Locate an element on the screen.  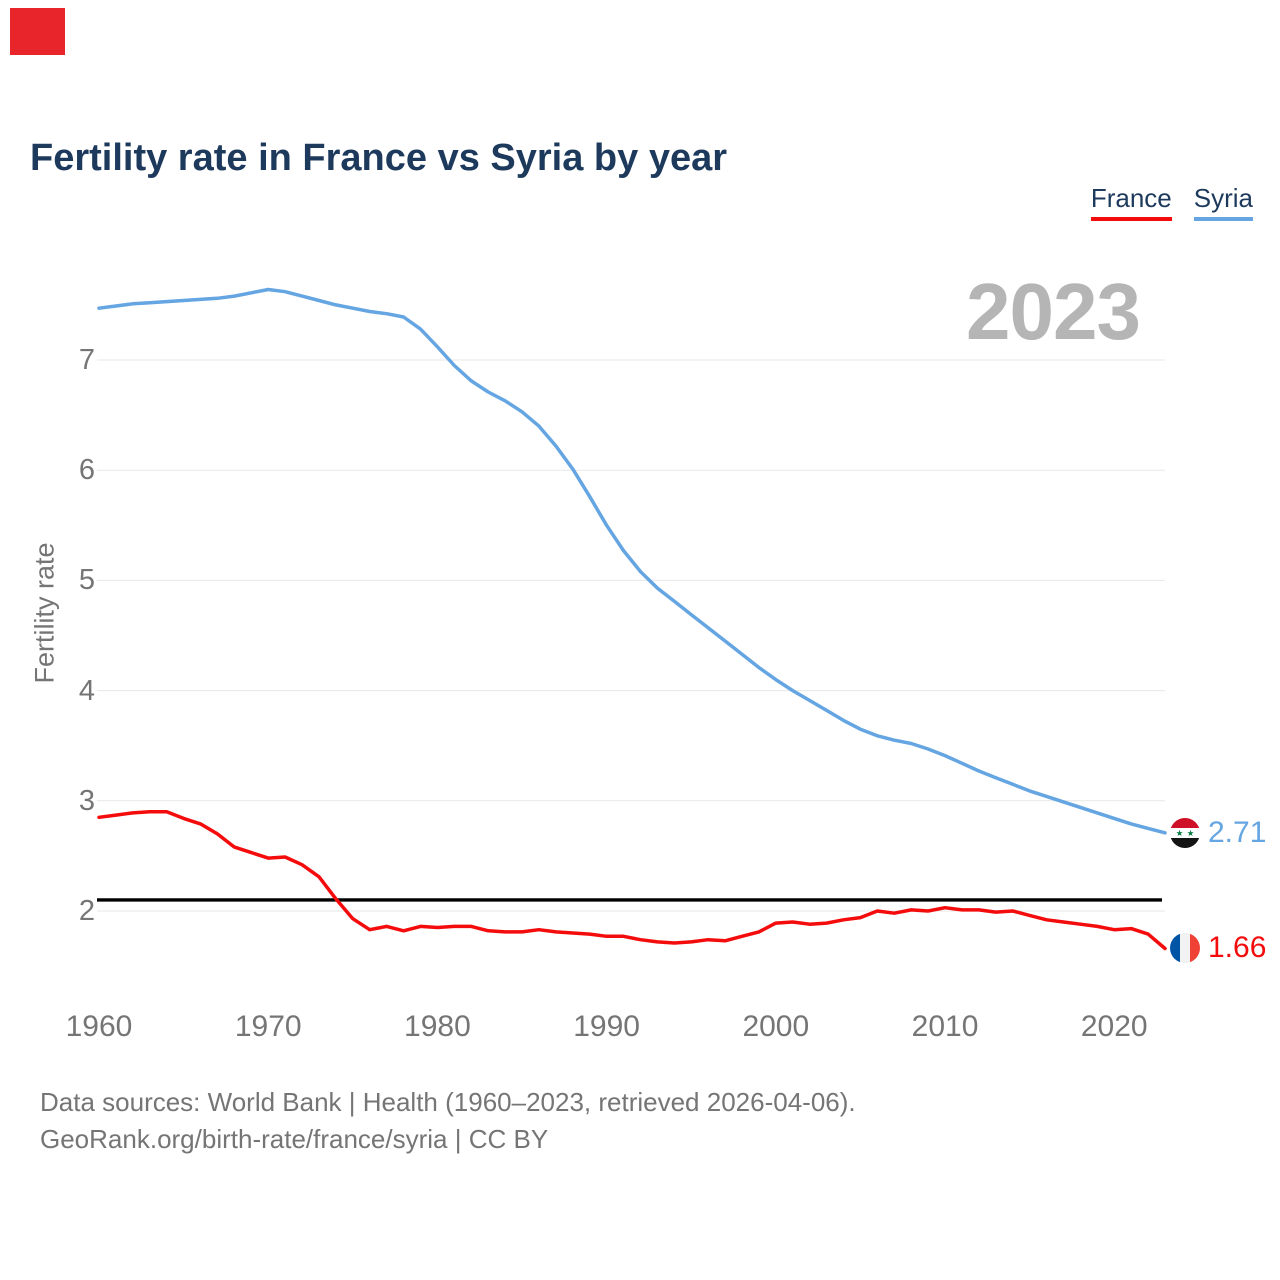
syria-end-value: 2.71 is located at coordinates (1237, 832).